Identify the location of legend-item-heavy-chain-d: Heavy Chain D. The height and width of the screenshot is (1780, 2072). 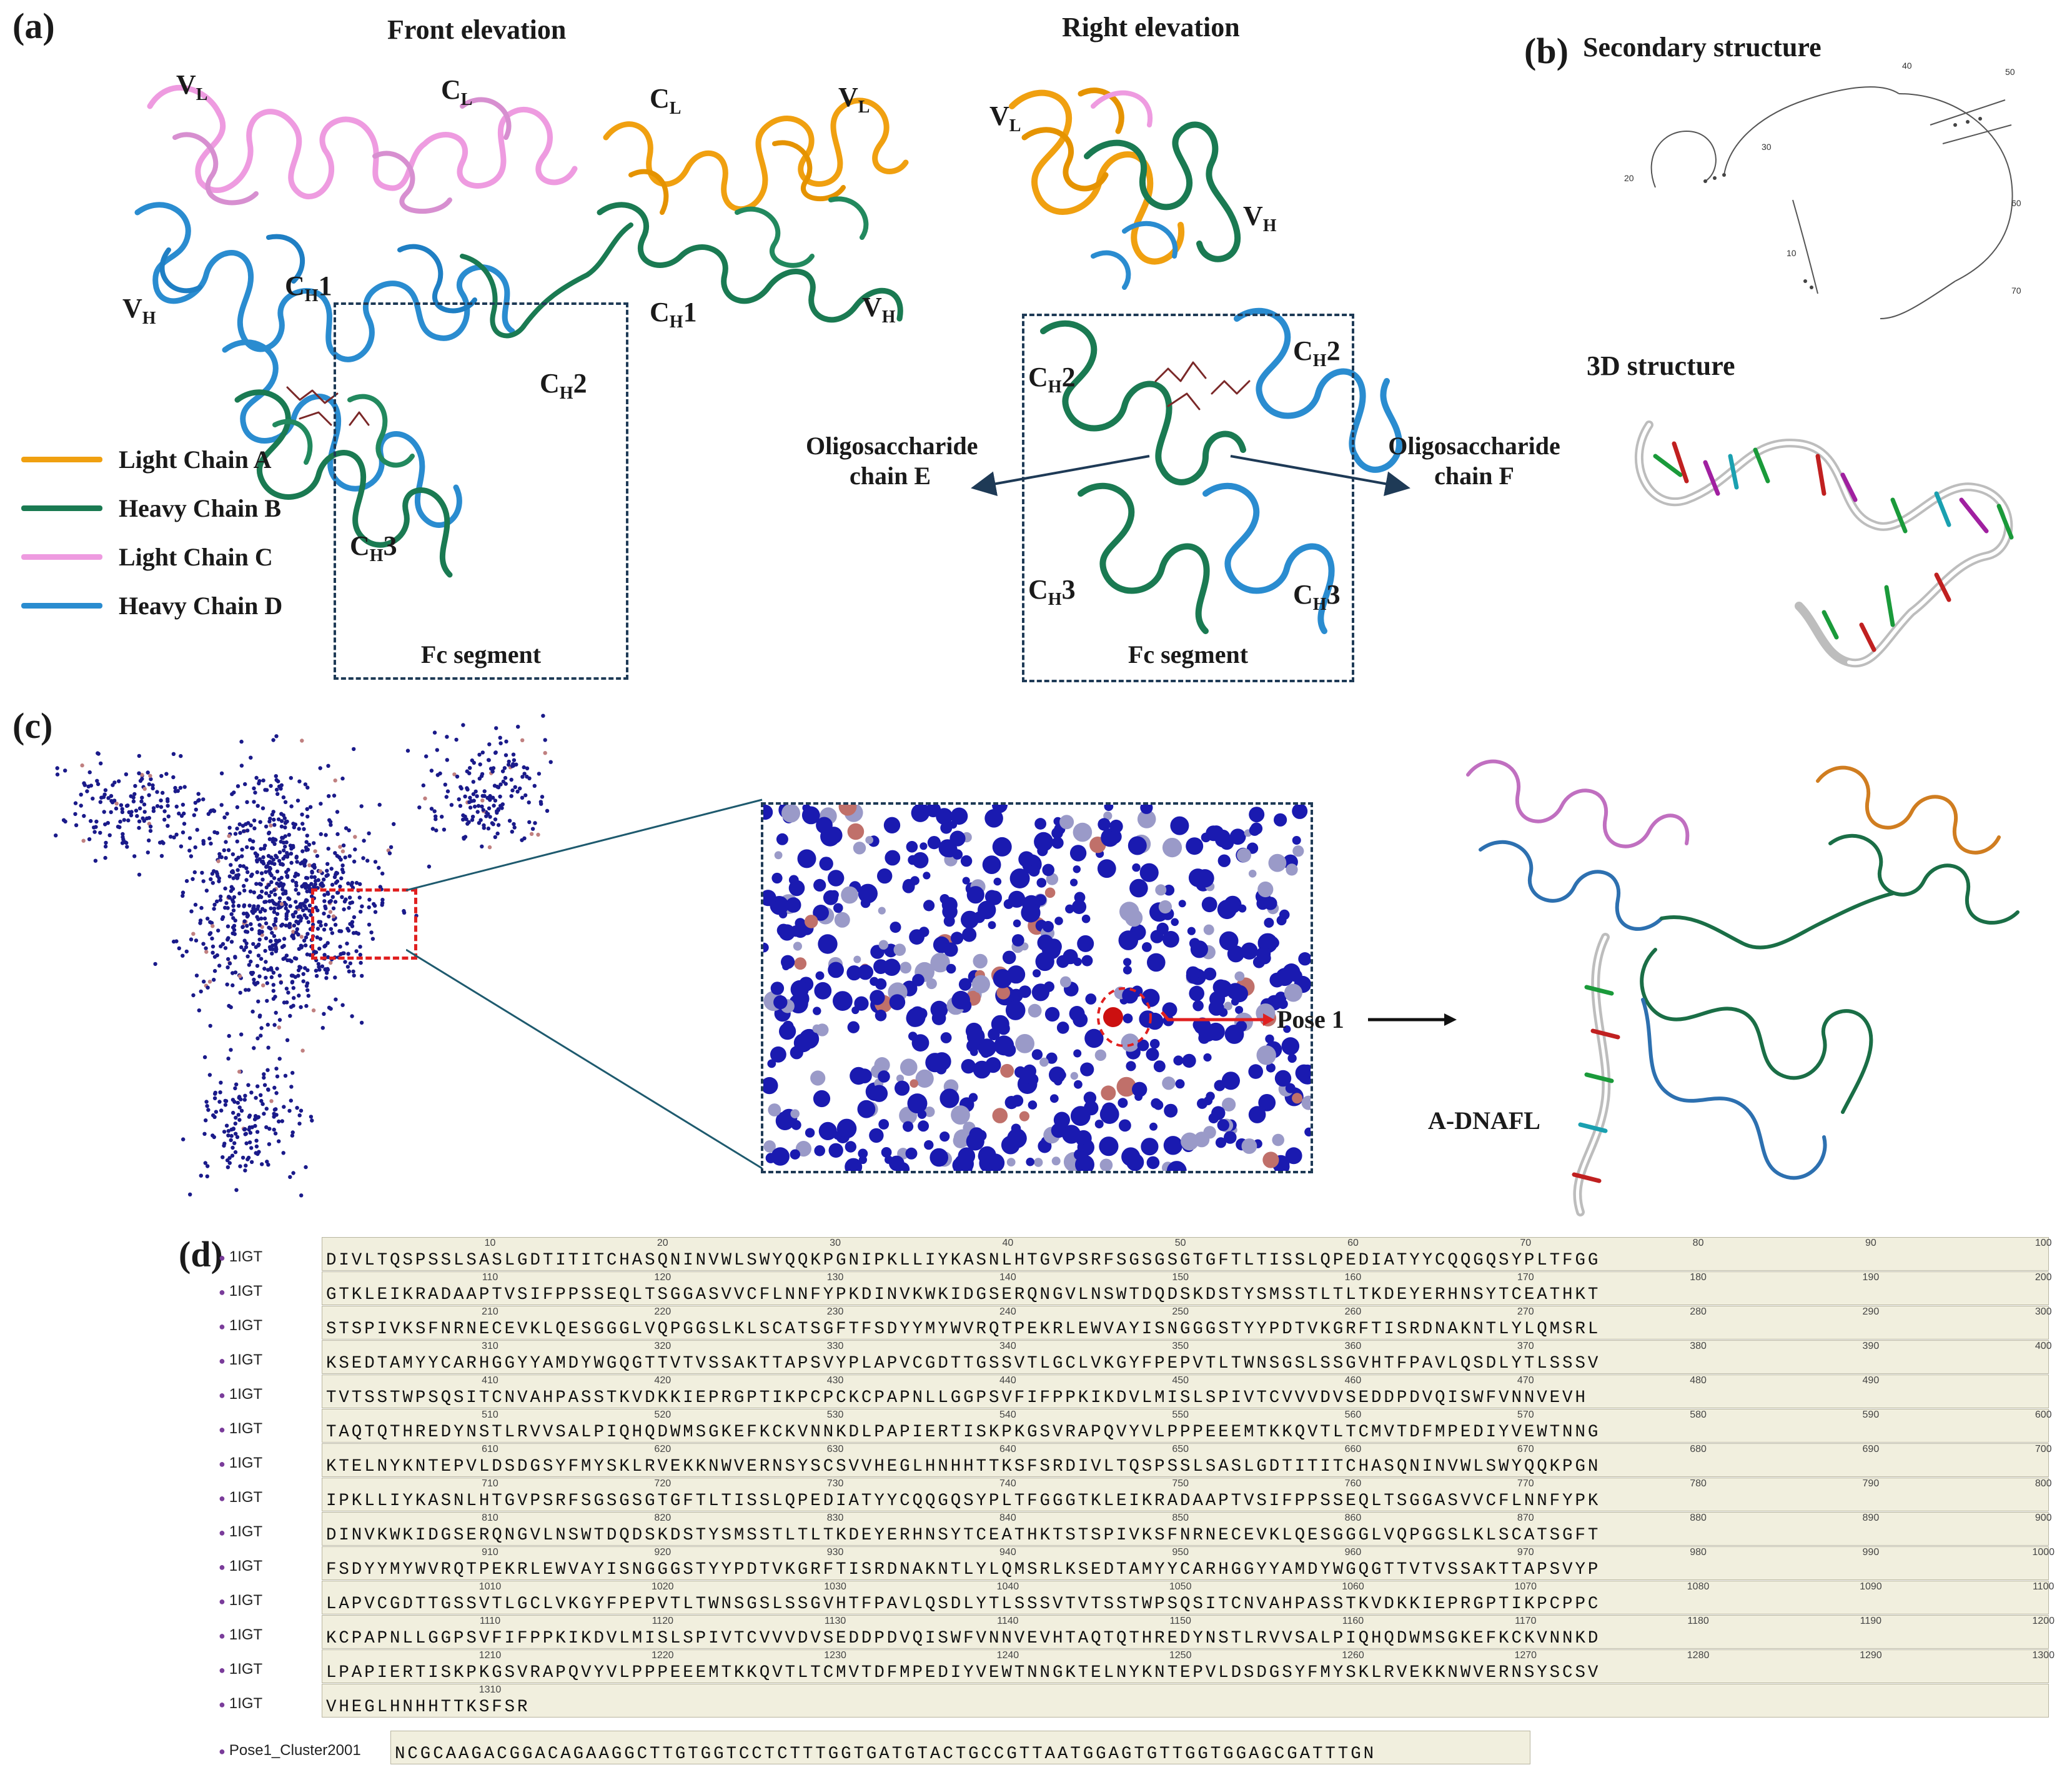
(151, 605).